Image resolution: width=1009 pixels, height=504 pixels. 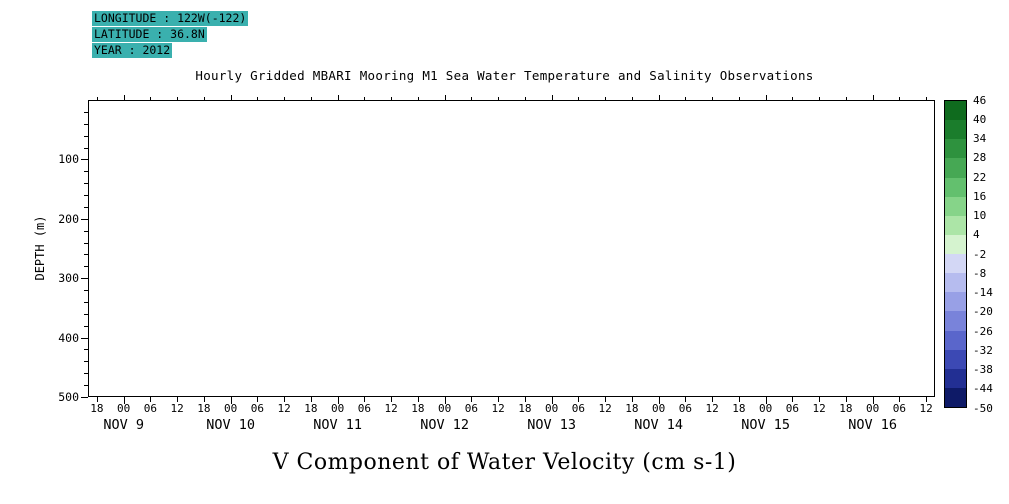 What do you see at coordinates (983, 331) in the screenshot?
I see `colorbar-tick-label: -26` at bounding box center [983, 331].